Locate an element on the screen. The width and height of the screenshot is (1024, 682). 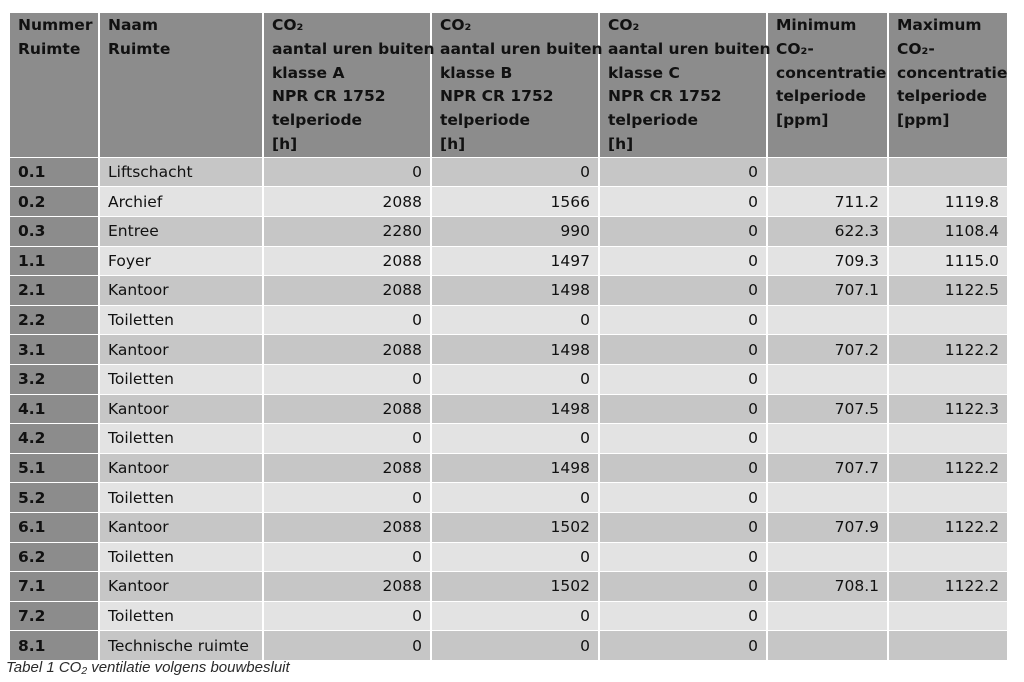
cell-room-number: 2.1 is located at coordinates (54, 290).